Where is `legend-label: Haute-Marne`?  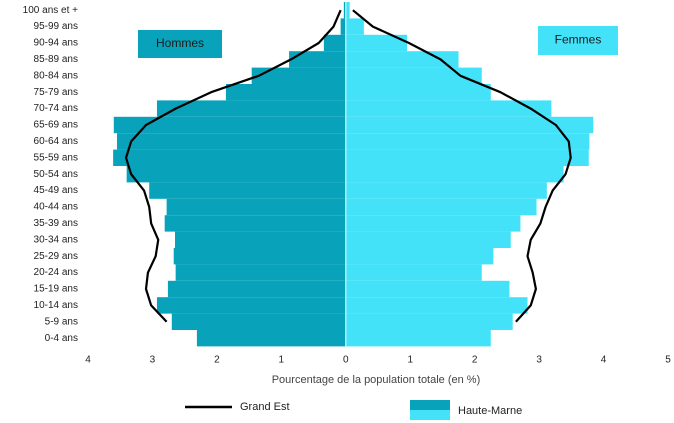 legend-label: Haute-Marne is located at coordinates (490, 411).